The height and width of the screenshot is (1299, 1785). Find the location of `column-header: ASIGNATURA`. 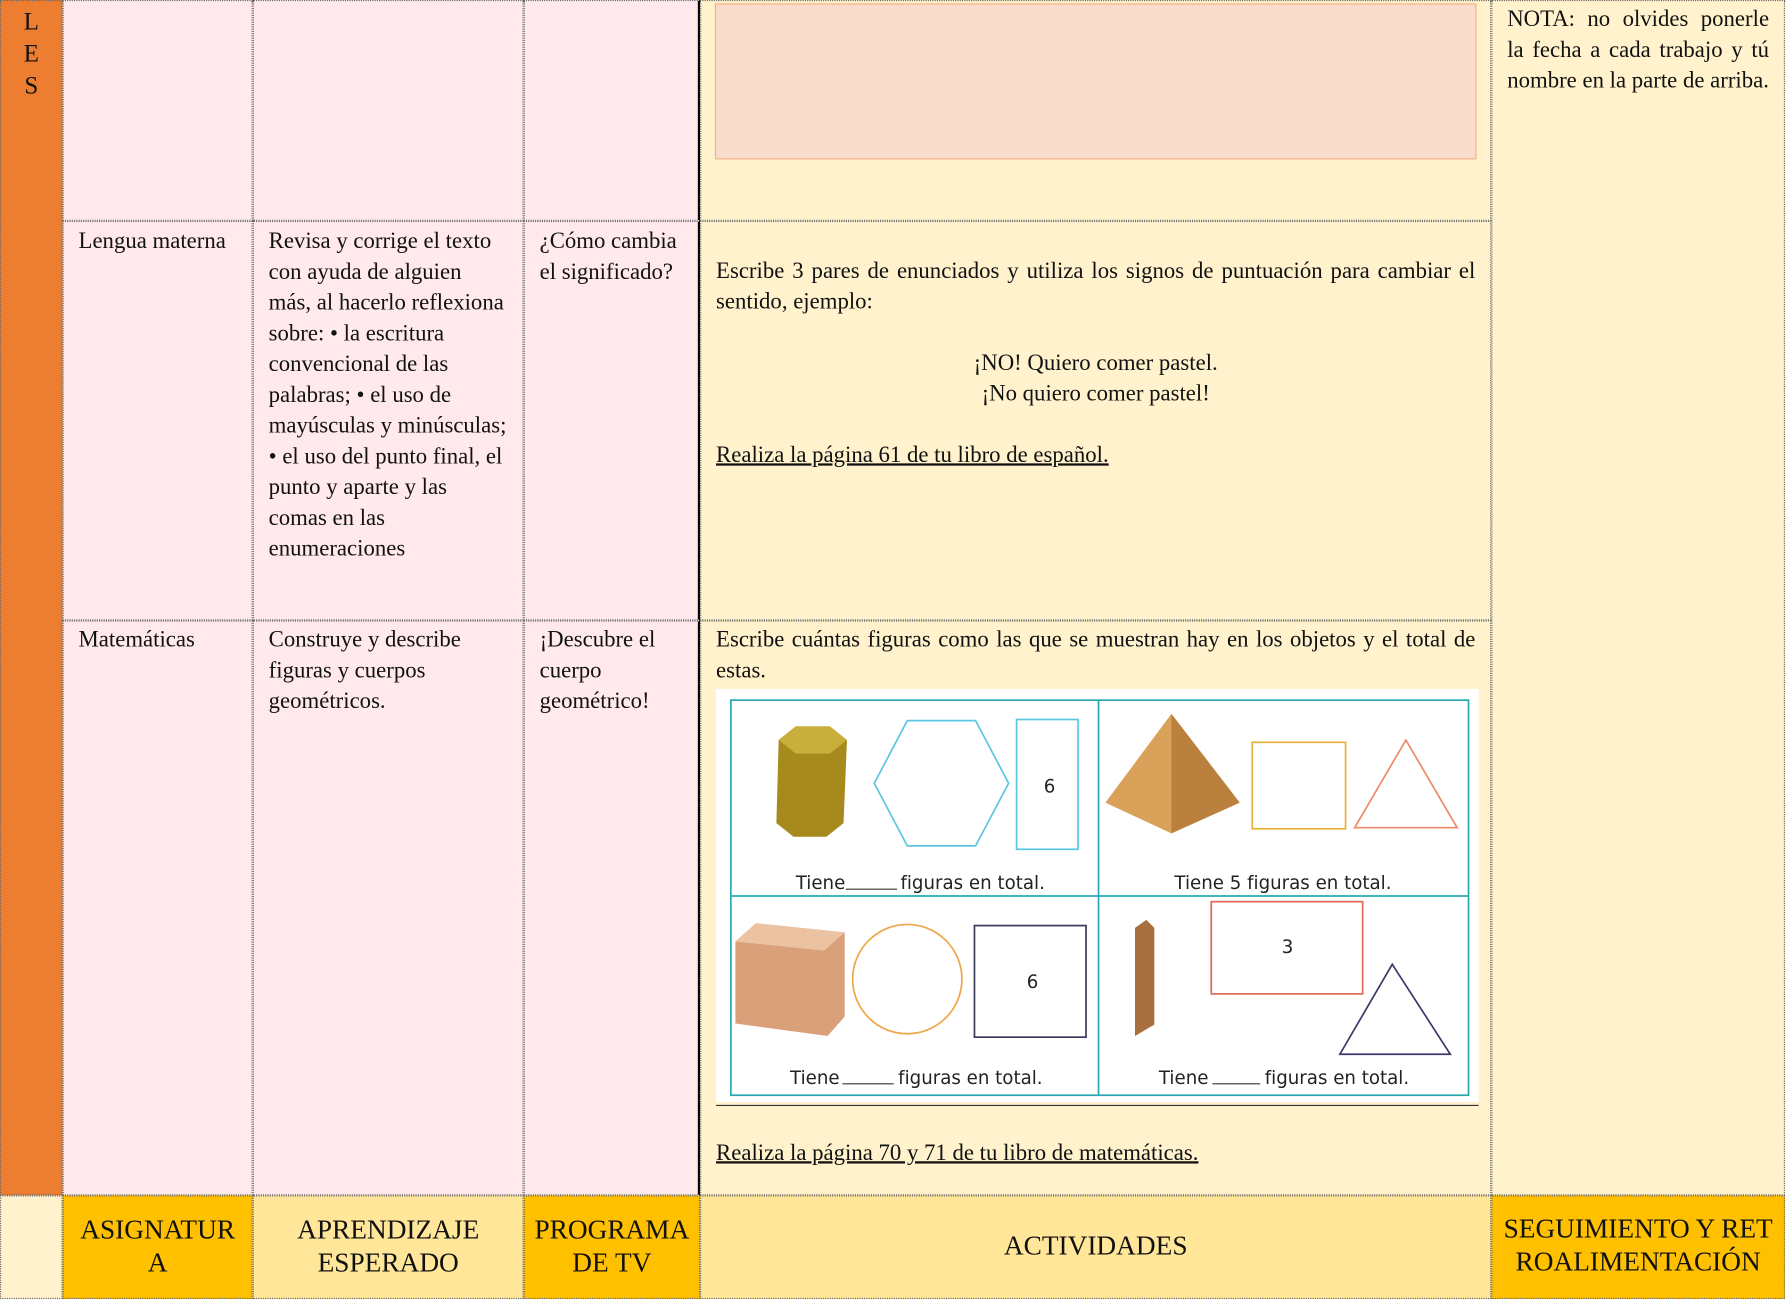

column-header: ASIGNATURA is located at coordinates (157, 1247).